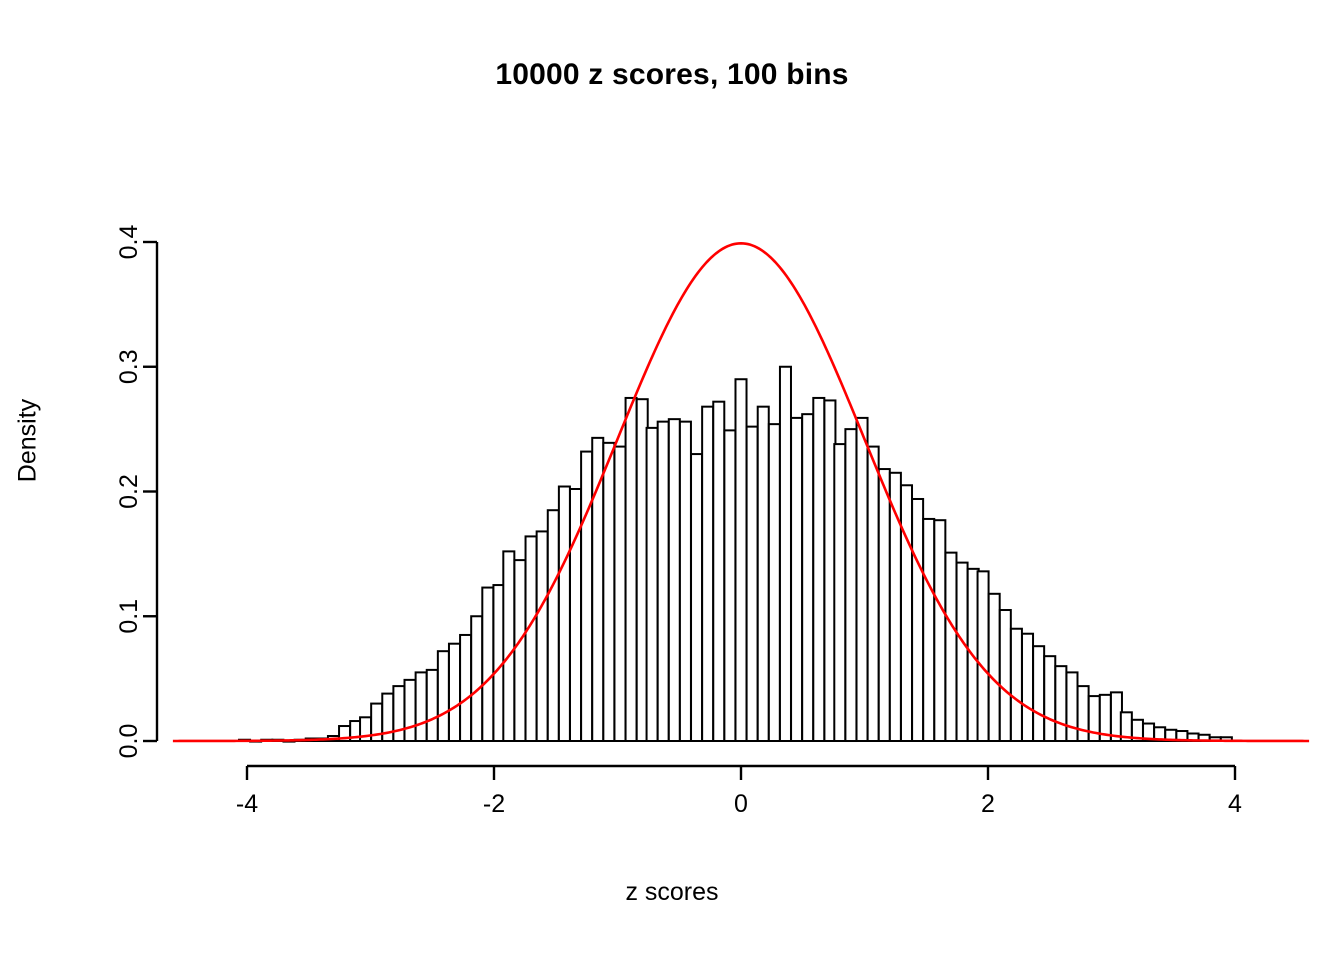  I want to click on y-axis-tick-label: 0.2, so click(129, 491).